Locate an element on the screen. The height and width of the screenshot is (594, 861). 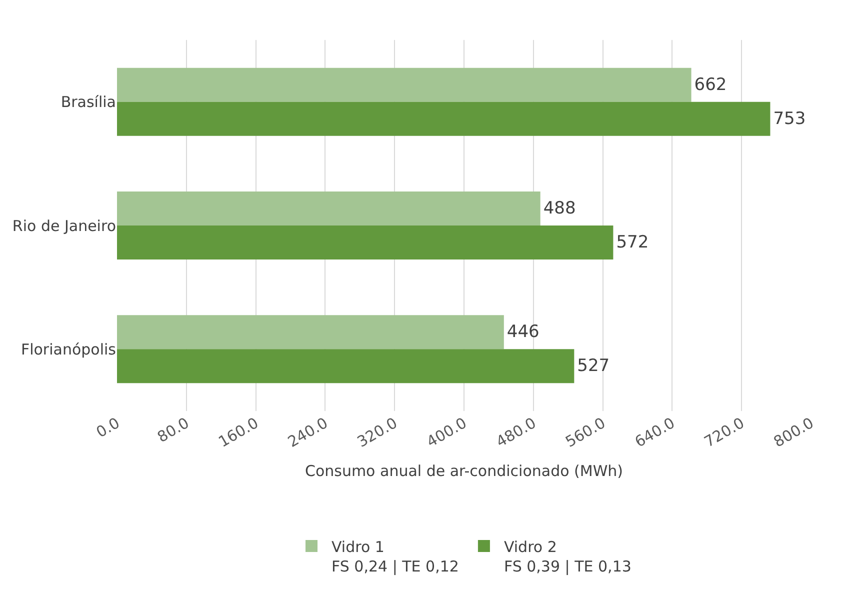
data-label: 753 is located at coordinates (789, 118).